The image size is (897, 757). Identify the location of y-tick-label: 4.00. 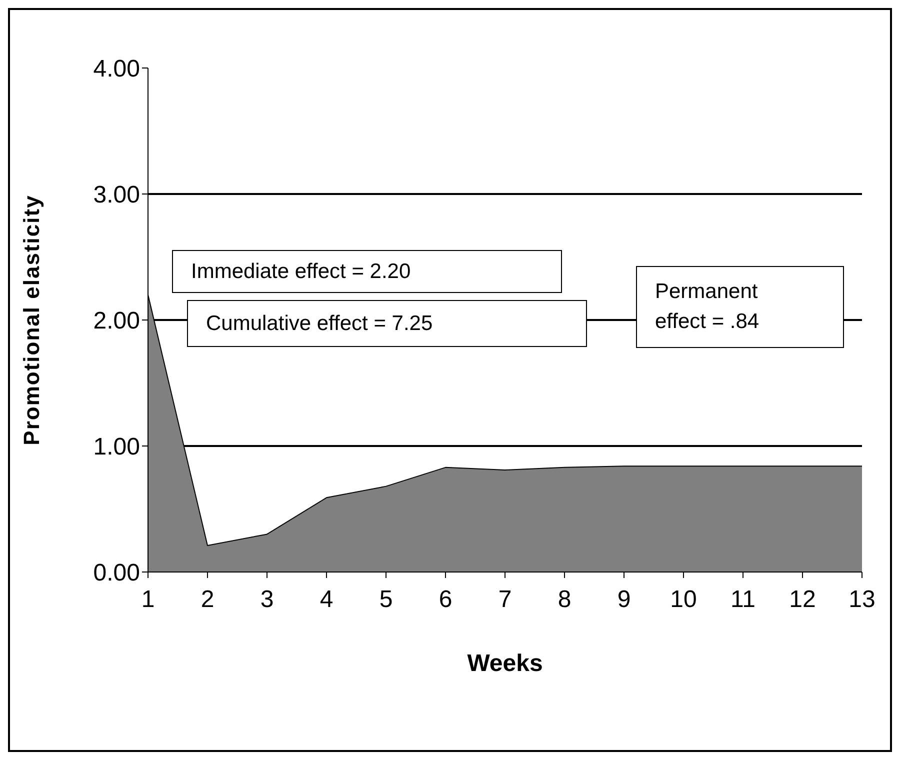
(116, 69).